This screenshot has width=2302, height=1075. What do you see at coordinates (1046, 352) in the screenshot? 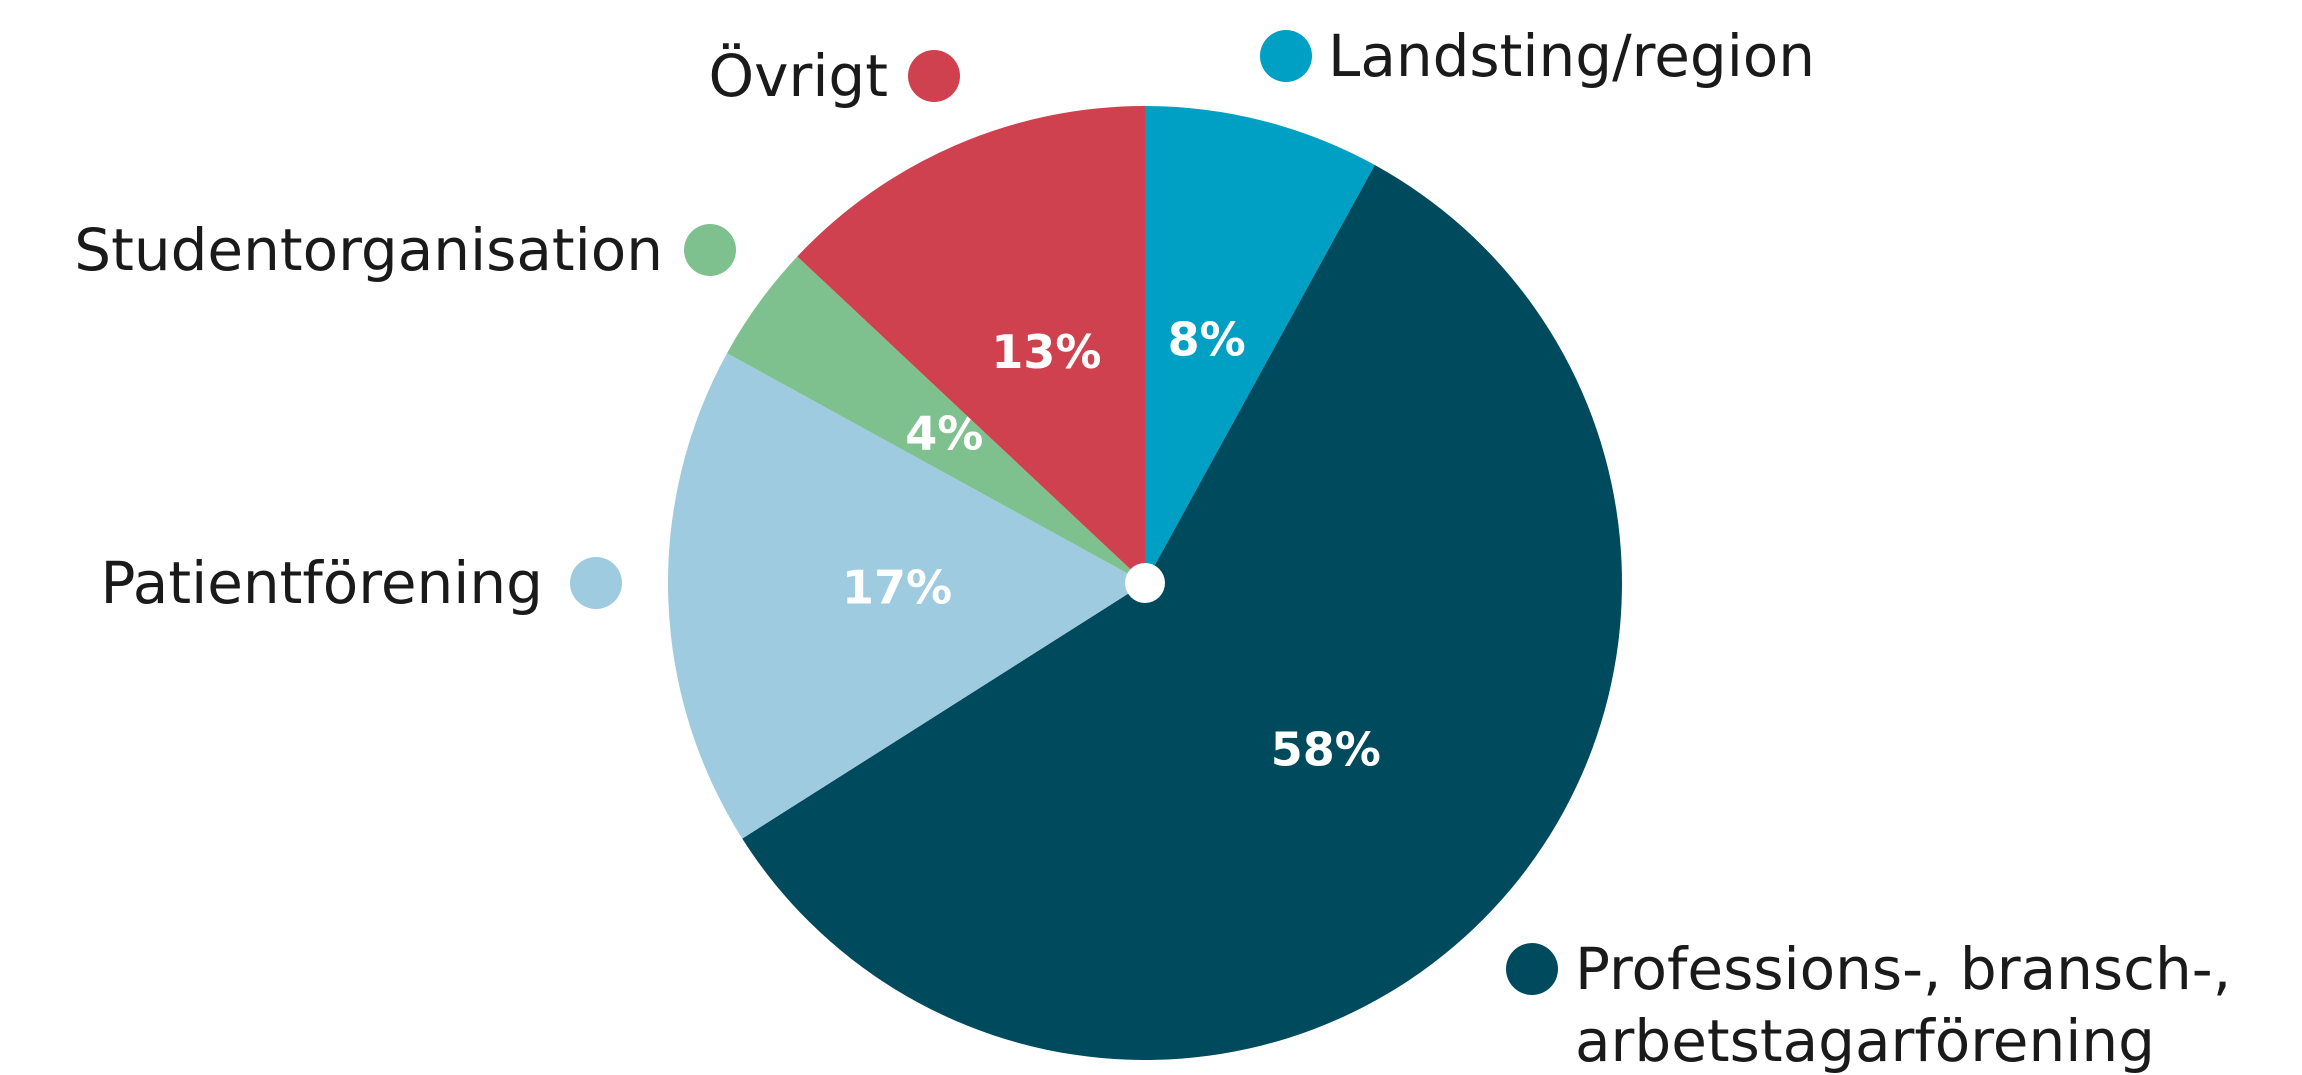
I see `value-label: 13%` at bounding box center [1046, 352].